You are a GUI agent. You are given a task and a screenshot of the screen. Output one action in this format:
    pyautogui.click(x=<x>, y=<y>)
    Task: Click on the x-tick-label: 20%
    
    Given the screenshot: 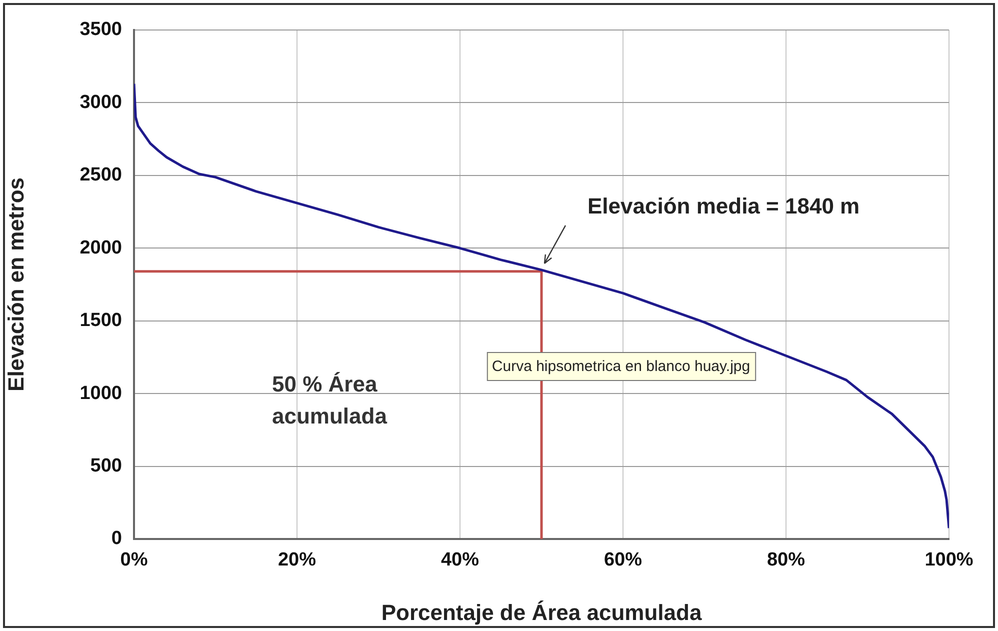 What is the action you would take?
    pyautogui.click(x=297, y=560)
    